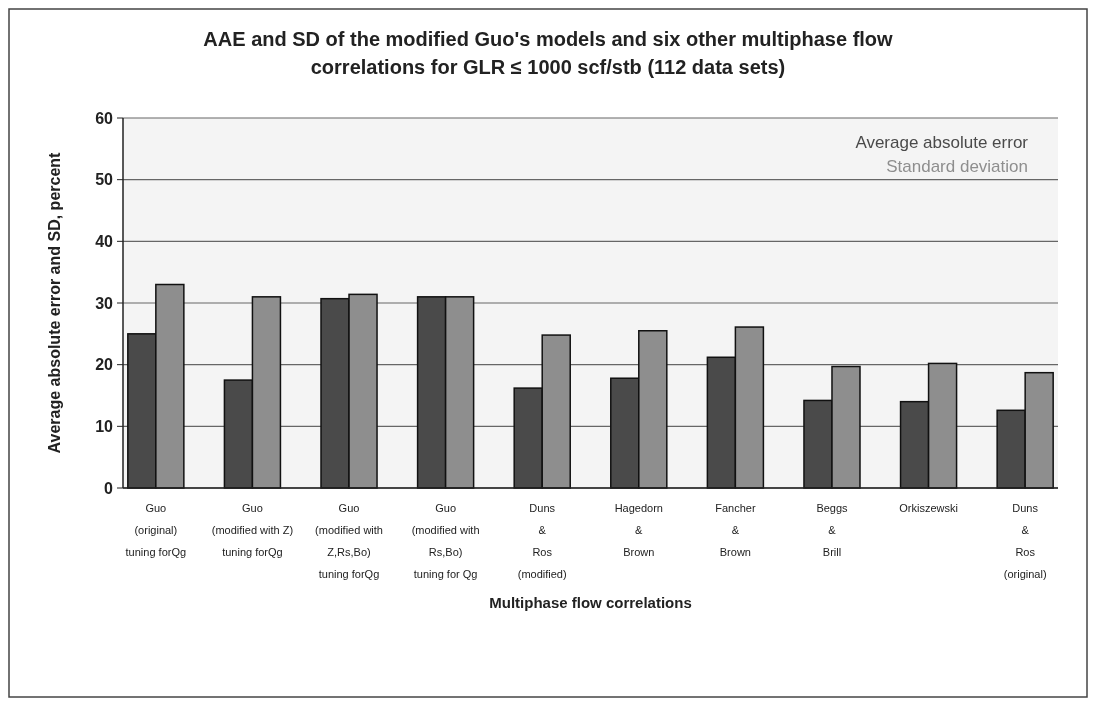  What do you see at coordinates (590, 602) in the screenshot?
I see `x-axis-title: Multiphase flow correlations` at bounding box center [590, 602].